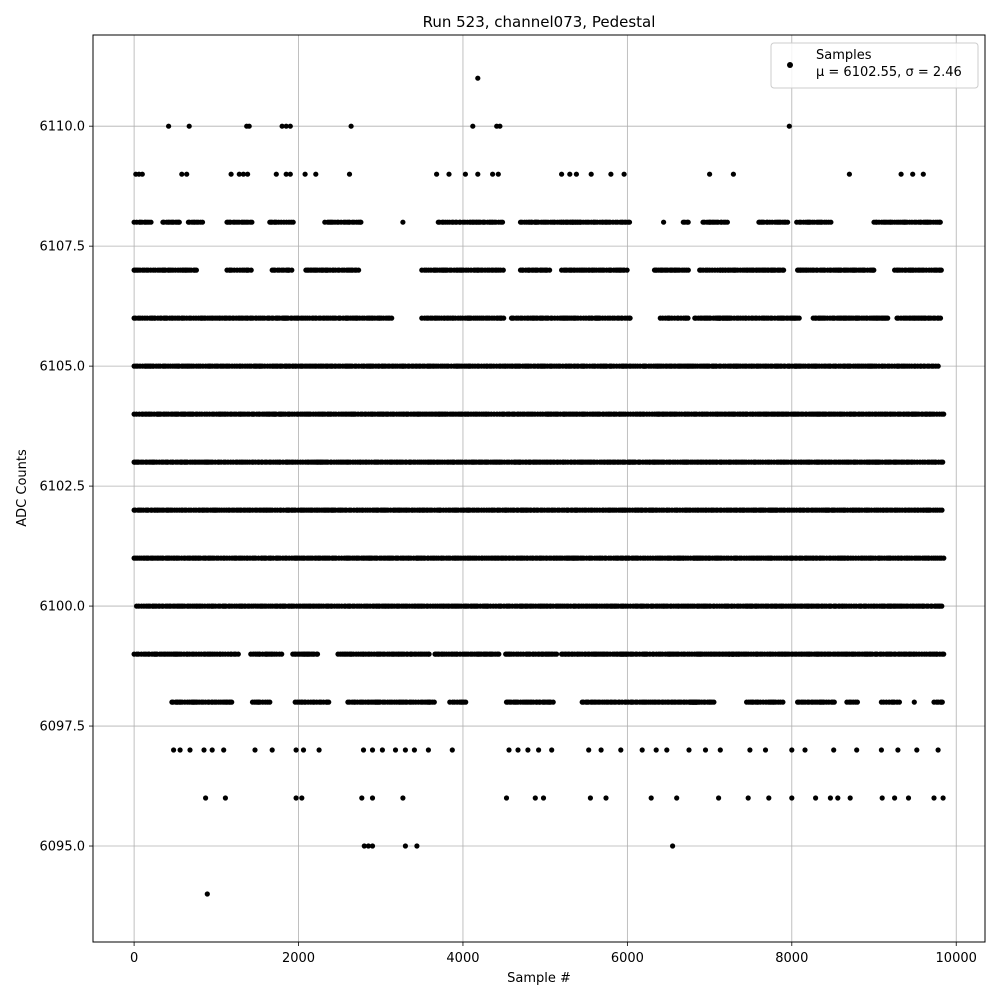  Describe the element at coordinates (63, 367) in the screenshot. I see `y-tick-label: 6105.0` at that location.